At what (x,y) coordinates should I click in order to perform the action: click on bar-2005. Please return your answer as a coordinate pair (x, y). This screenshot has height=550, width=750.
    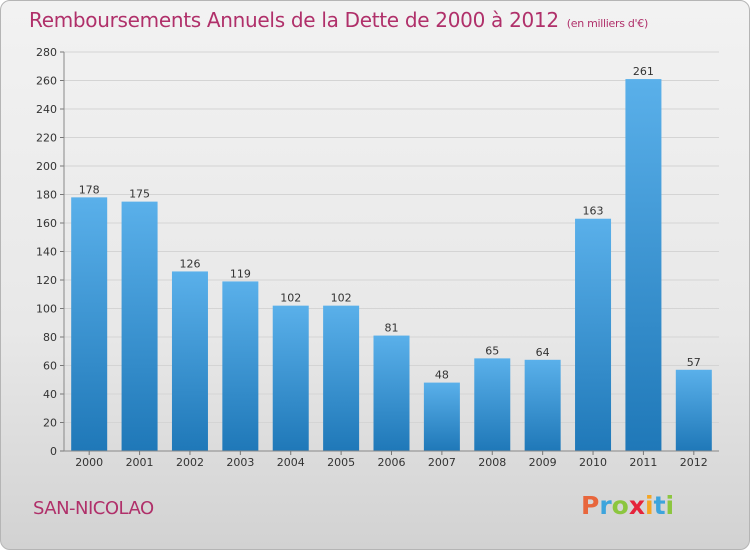
    Looking at the image, I should click on (341, 378).